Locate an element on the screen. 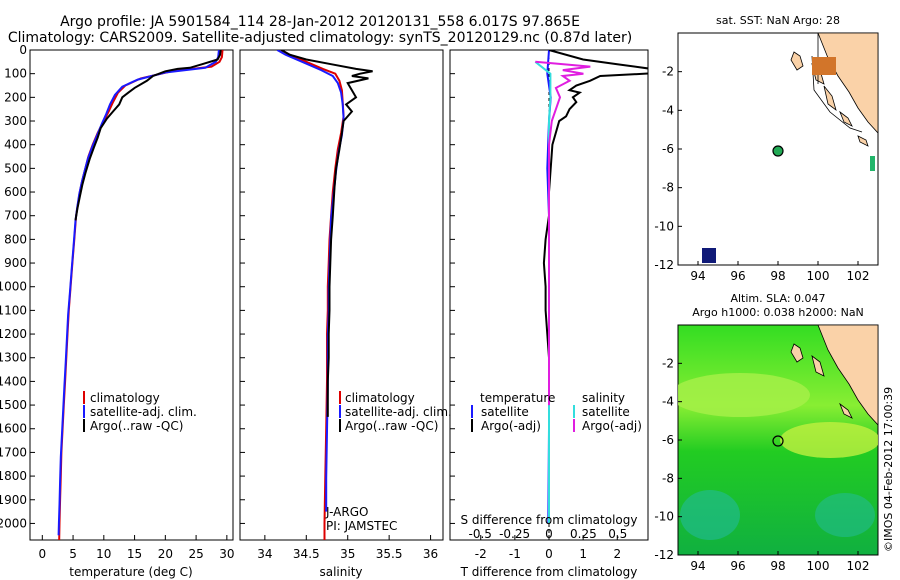 This screenshot has width=900, height=580. sla-anomaly-low is located at coordinates (845, 515).